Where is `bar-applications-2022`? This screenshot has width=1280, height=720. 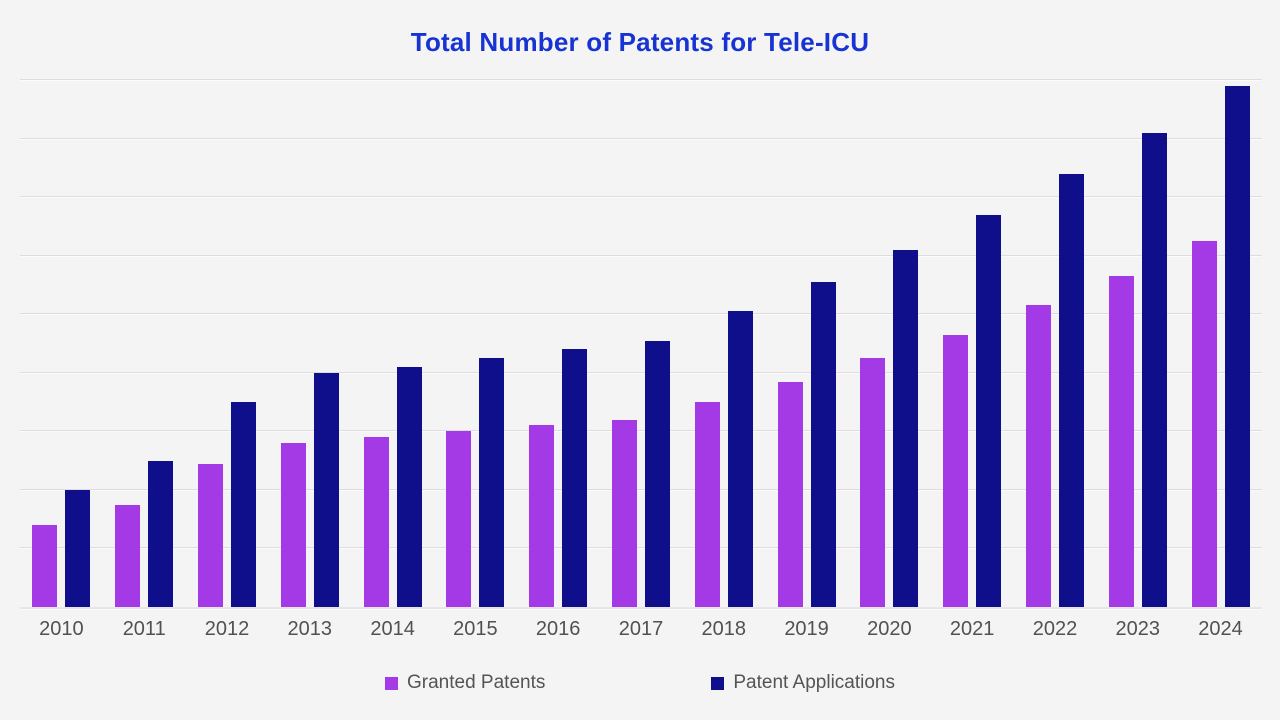
bar-applications-2022 is located at coordinates (1071, 390).